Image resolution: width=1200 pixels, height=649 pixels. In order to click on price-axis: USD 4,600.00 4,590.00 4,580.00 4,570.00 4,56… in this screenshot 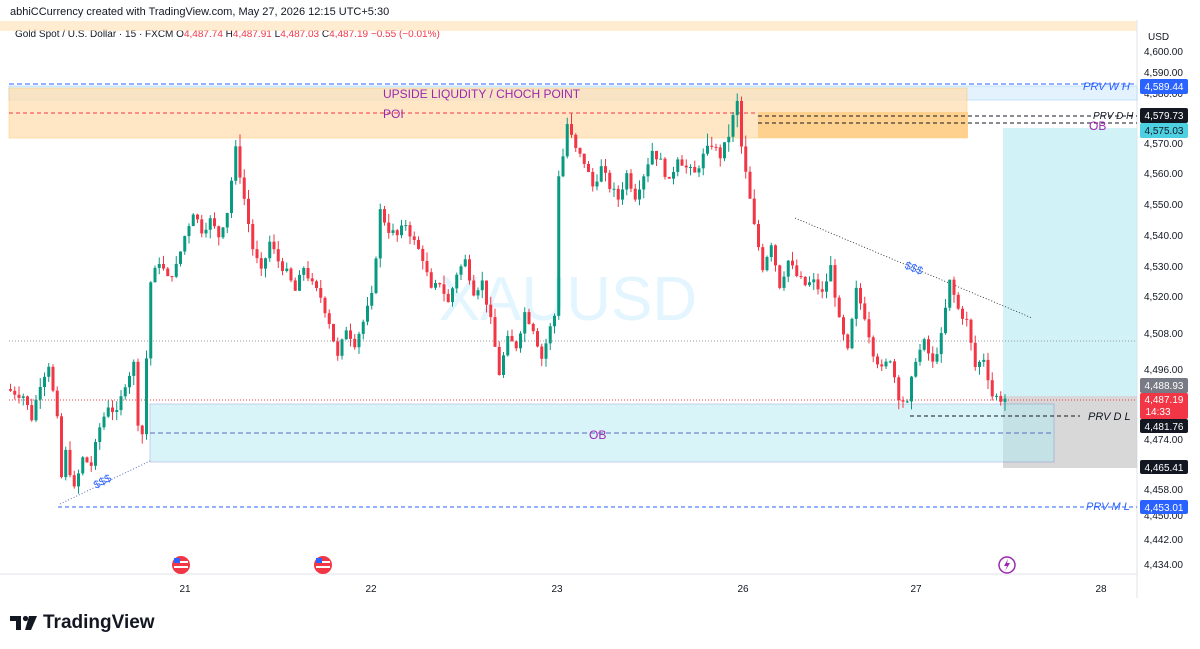, I will do `click(1163, 301)`.